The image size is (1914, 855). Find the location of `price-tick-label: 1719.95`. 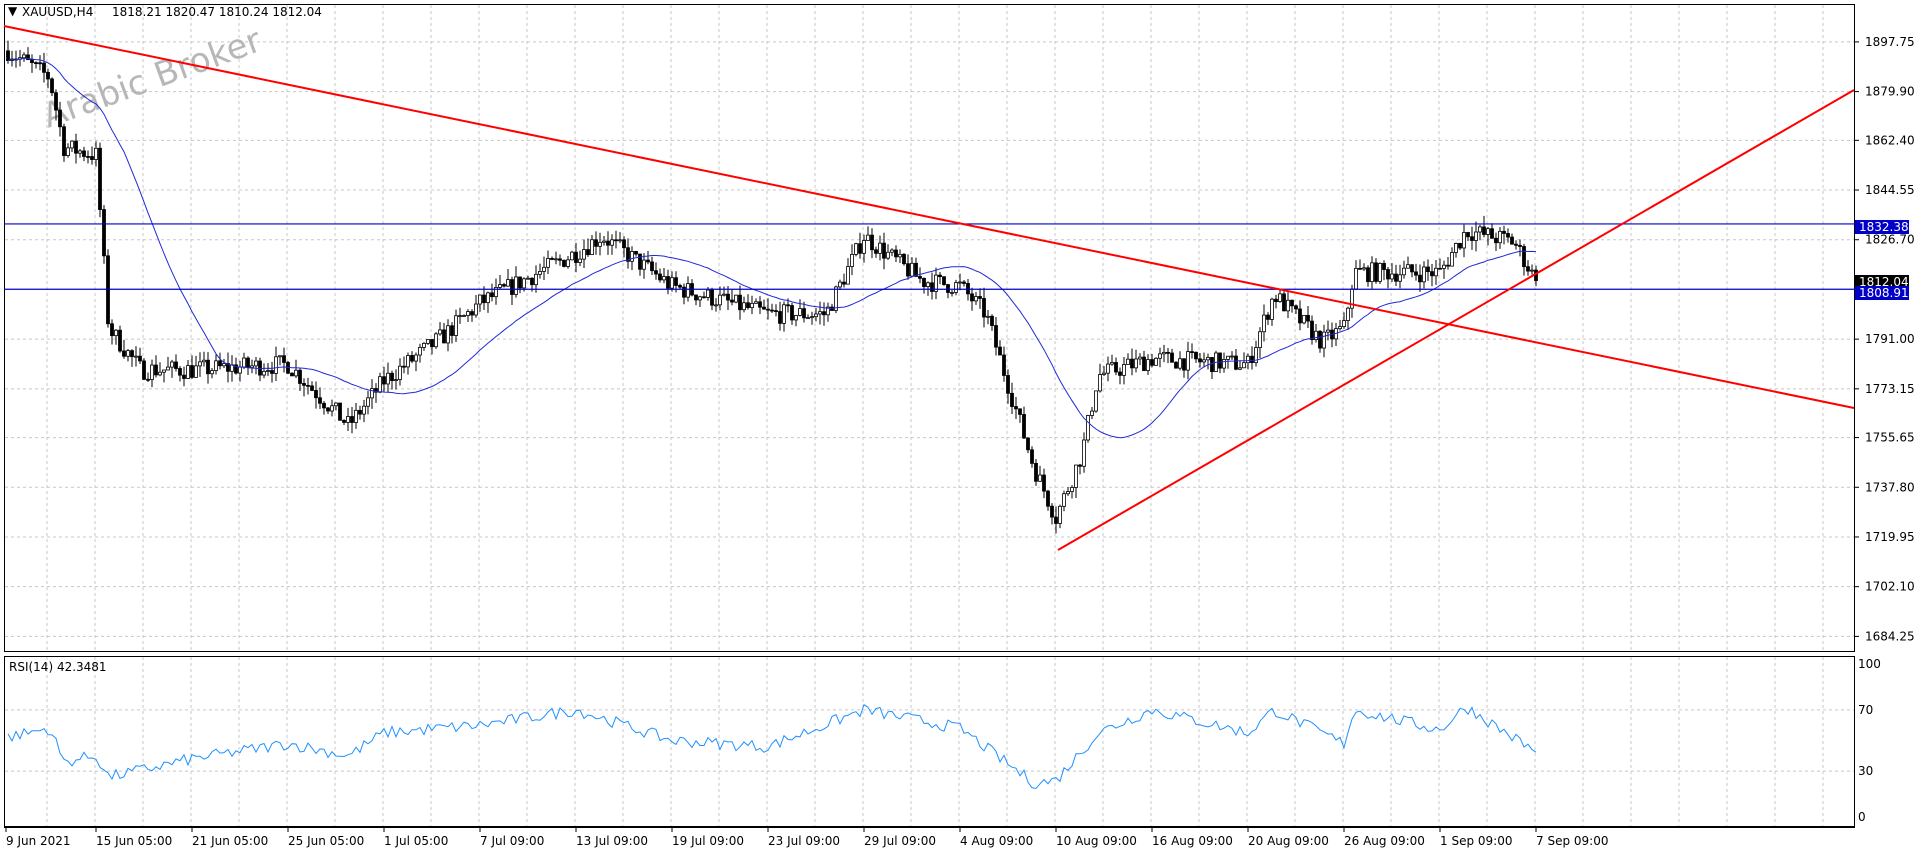

price-tick-label: 1719.95 is located at coordinates (1889, 537).